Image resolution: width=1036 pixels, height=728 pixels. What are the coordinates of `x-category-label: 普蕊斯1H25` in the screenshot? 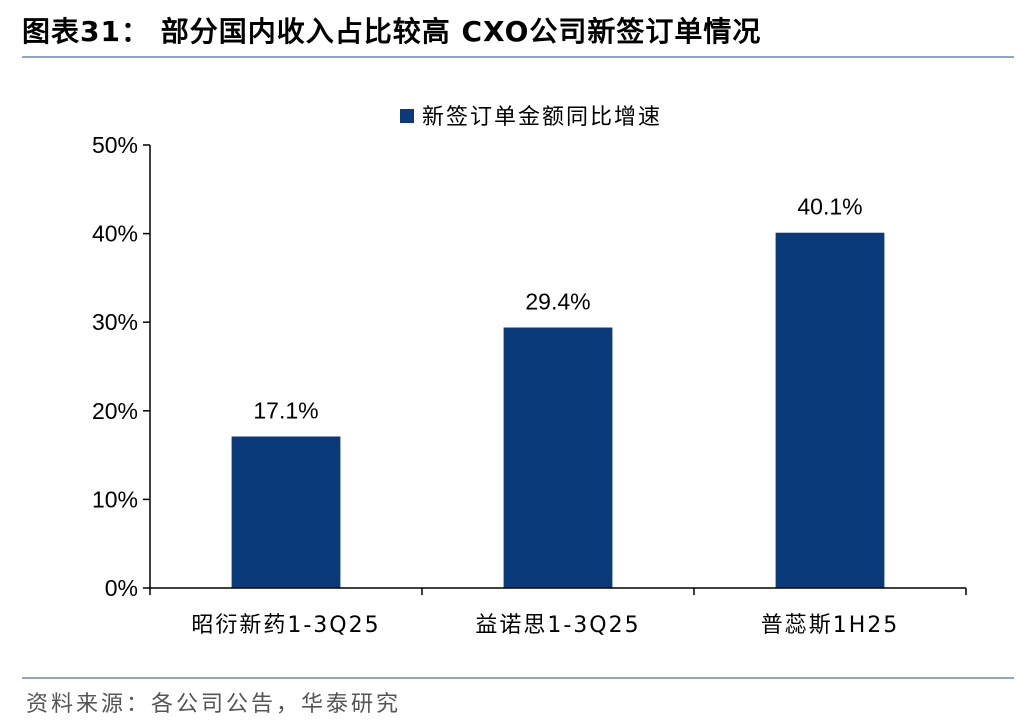 It's located at (830, 625).